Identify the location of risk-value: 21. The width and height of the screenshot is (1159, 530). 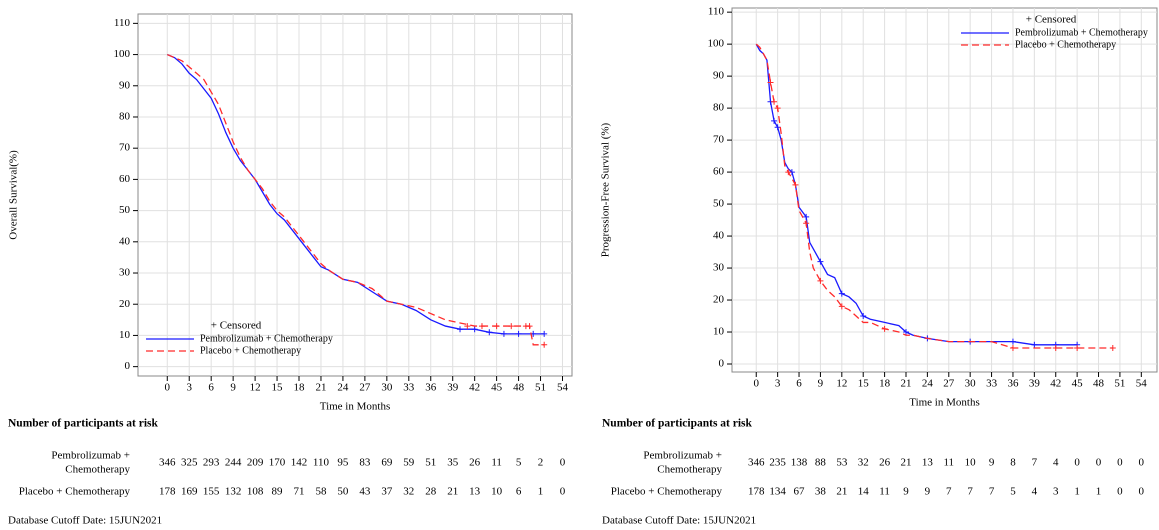
(905, 463).